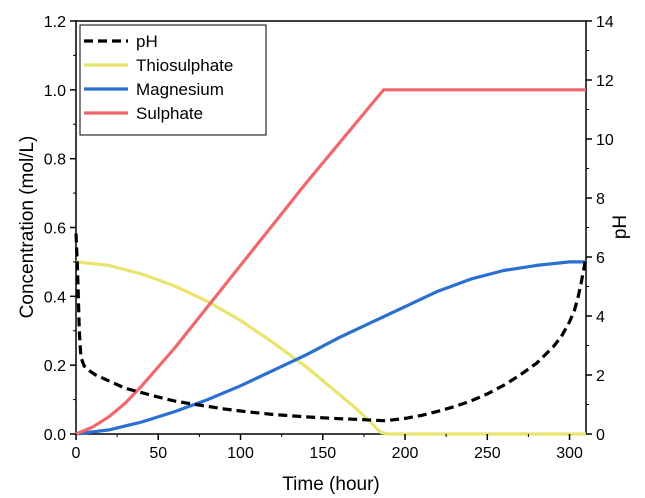 The image size is (645, 498). What do you see at coordinates (605, 81) in the screenshot?
I see `y-right-tick-label: 12` at bounding box center [605, 81].